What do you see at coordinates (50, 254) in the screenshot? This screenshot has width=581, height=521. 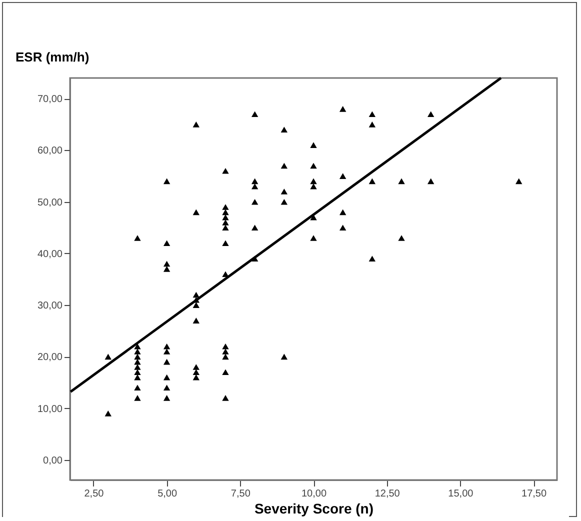 I see `y-tick-label: 40,00` at bounding box center [50, 254].